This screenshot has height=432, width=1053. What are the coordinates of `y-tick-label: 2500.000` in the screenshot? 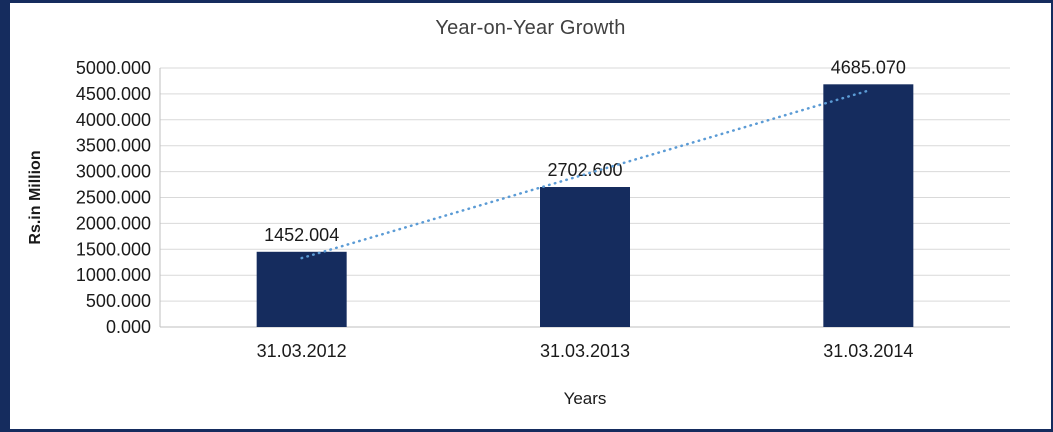 It's located at (113, 198).